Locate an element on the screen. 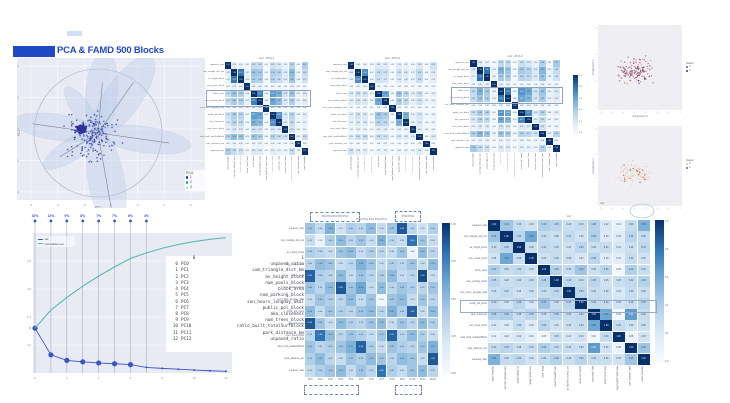 The width and height of the screenshot is (730, 403). heatmap-cell: 0.04 is located at coordinates (247, 130).